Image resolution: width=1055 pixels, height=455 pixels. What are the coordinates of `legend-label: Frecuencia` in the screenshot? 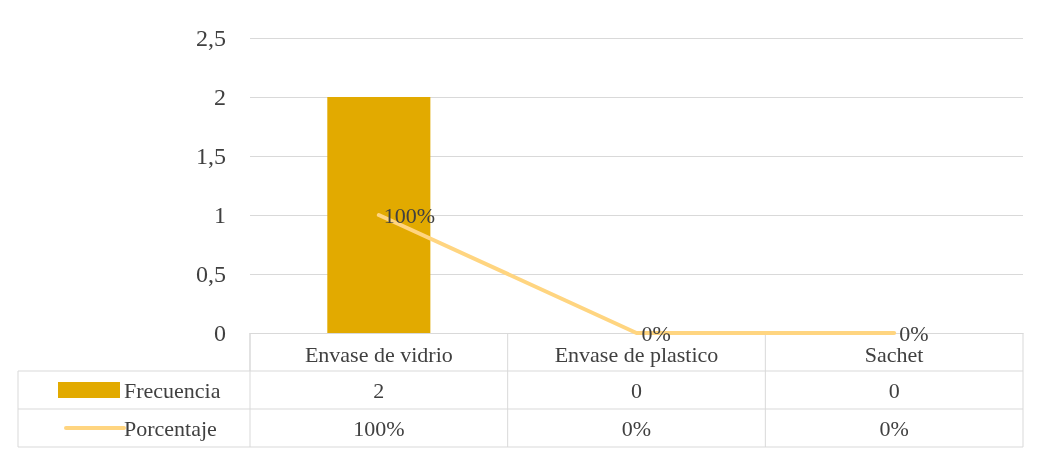 It's located at (172, 390).